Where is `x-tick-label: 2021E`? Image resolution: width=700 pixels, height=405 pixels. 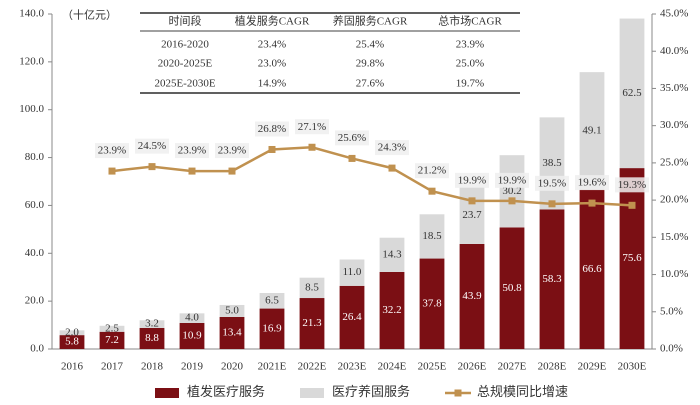
x-tick-label: 2021E is located at coordinates (272, 367).